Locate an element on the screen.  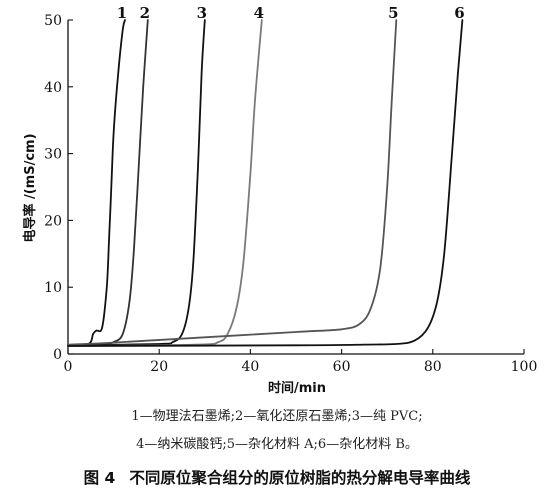
legend-line-1: 1—物理法石墨烯;2—氧化还原石墨烯;3—纯 PVC; is located at coordinates (277, 416).